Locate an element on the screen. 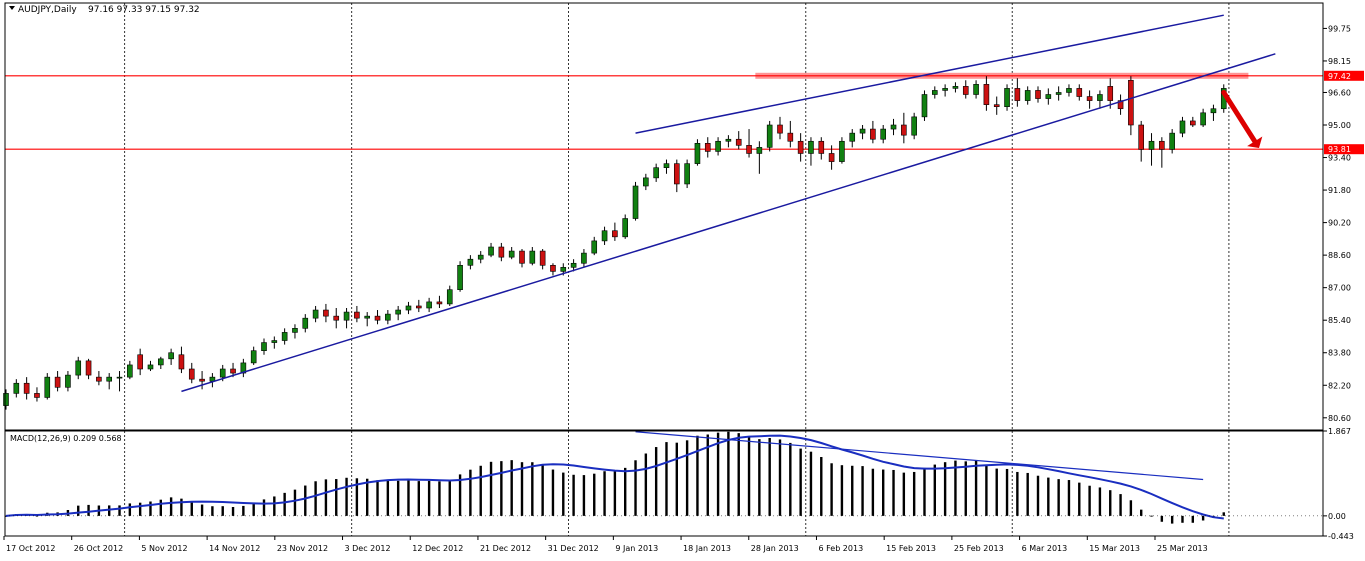 This screenshot has width=1365, height=561. price-tick-label: 93.40 is located at coordinates (1339, 158).